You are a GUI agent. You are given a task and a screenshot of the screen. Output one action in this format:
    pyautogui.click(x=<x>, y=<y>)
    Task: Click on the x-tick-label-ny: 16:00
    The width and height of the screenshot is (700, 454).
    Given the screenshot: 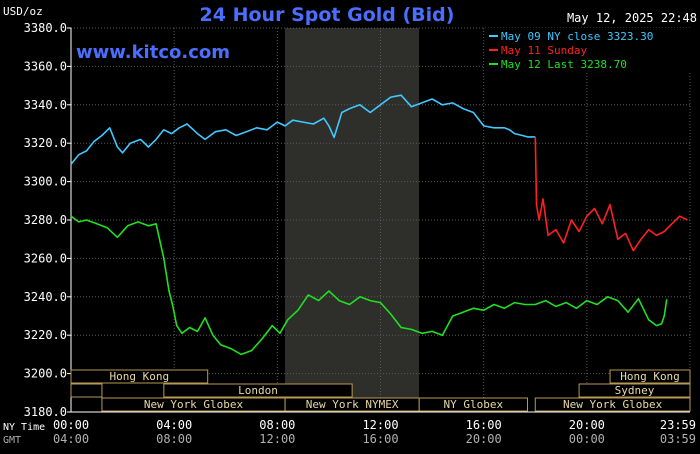 What is the action you would take?
    pyautogui.click(x=484, y=425)
    